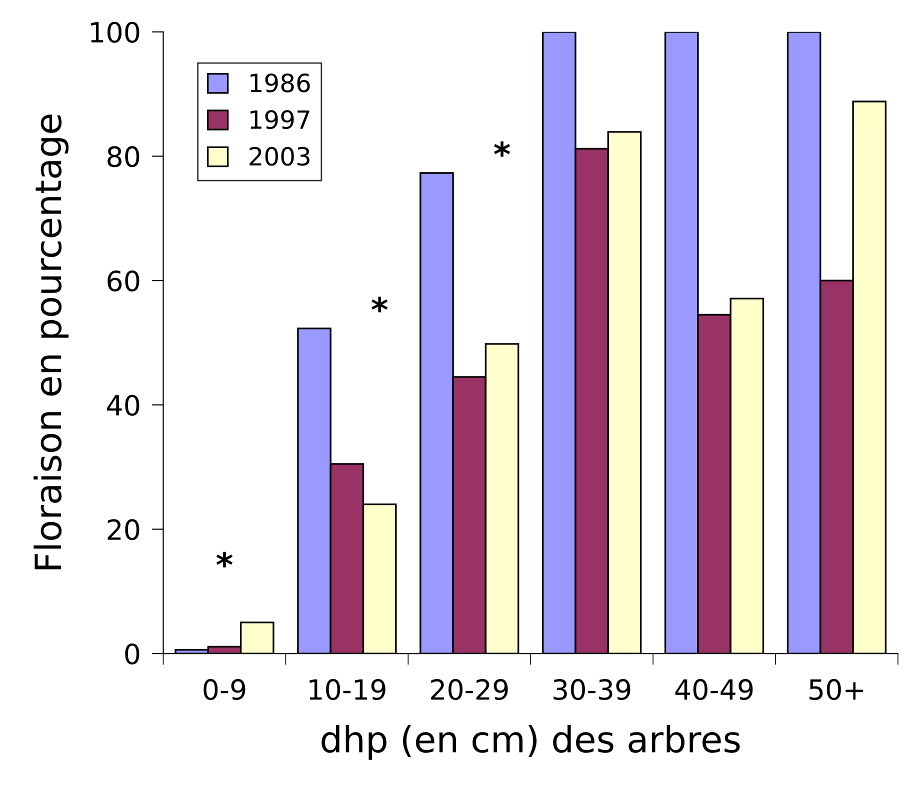 The height and width of the screenshot is (797, 907). Describe the element at coordinates (348, 689) in the screenshot. I see `x-tick-label: 10-19` at that location.